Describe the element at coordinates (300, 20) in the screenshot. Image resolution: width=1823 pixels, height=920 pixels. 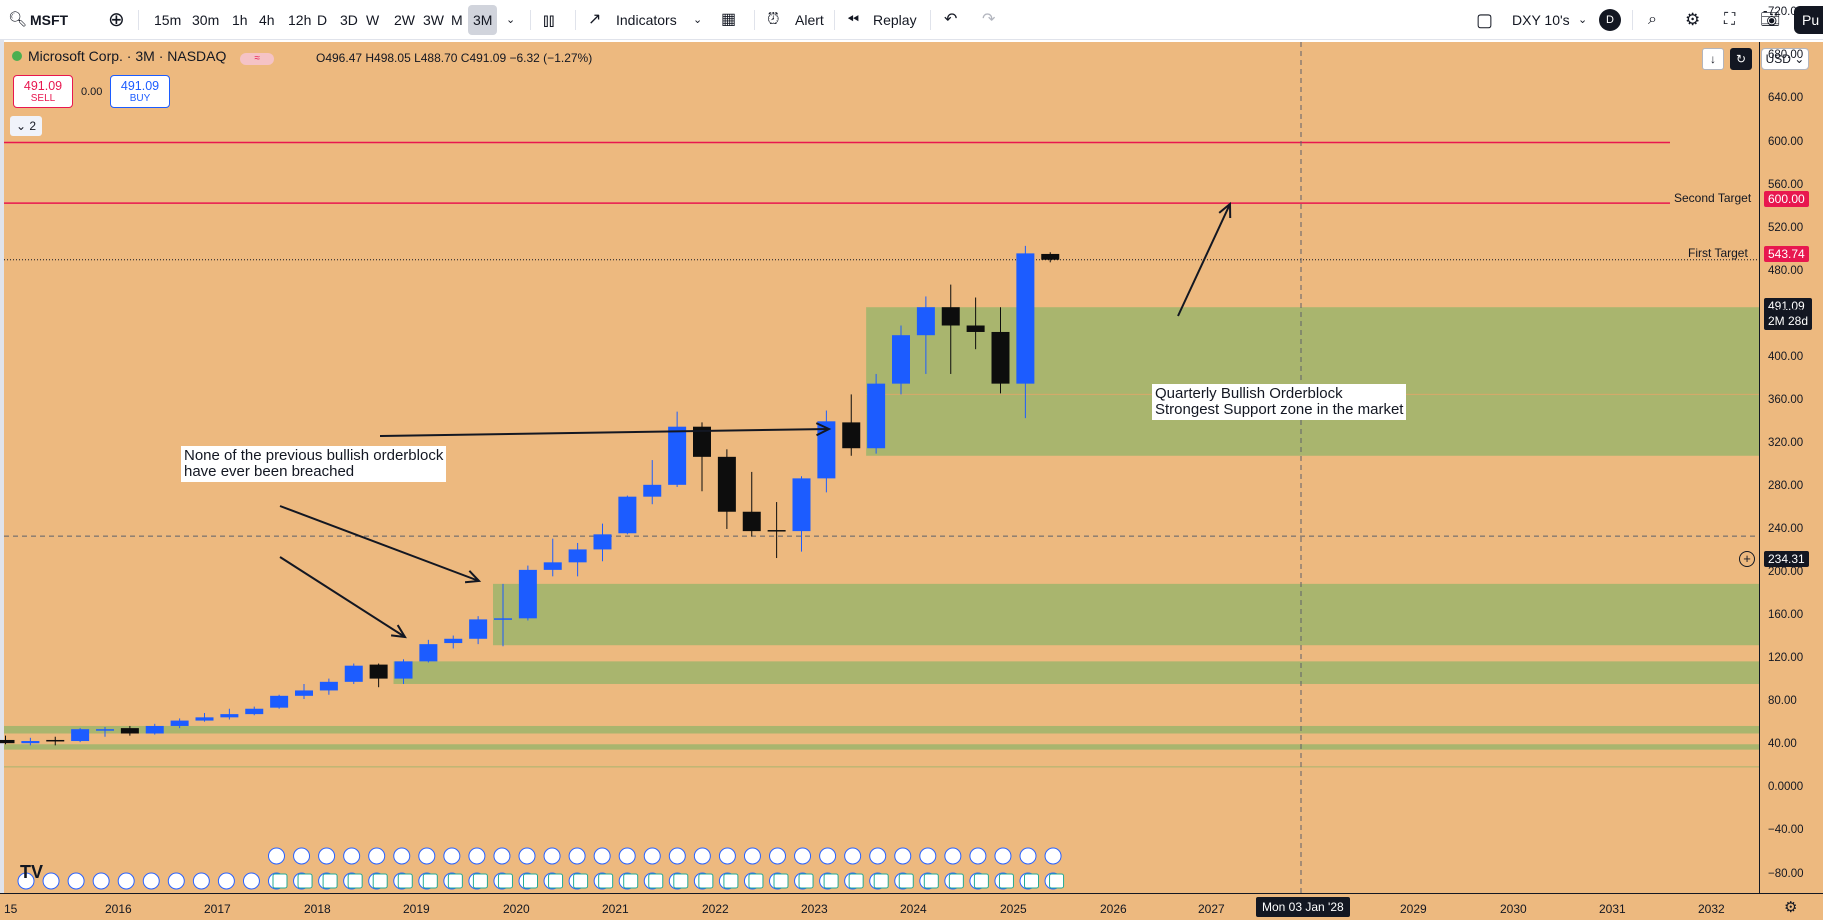
I see `interval-12h: 12h` at that location.